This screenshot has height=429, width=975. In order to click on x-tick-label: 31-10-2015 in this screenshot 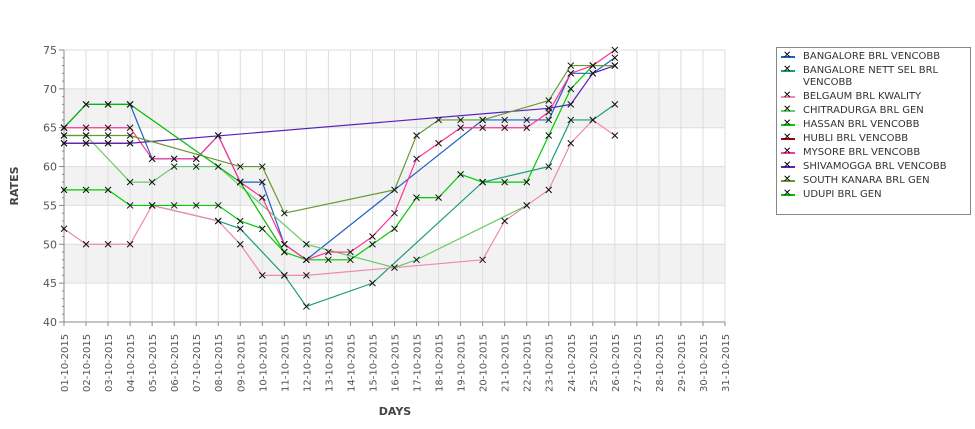, I will do `click(726, 363)`.